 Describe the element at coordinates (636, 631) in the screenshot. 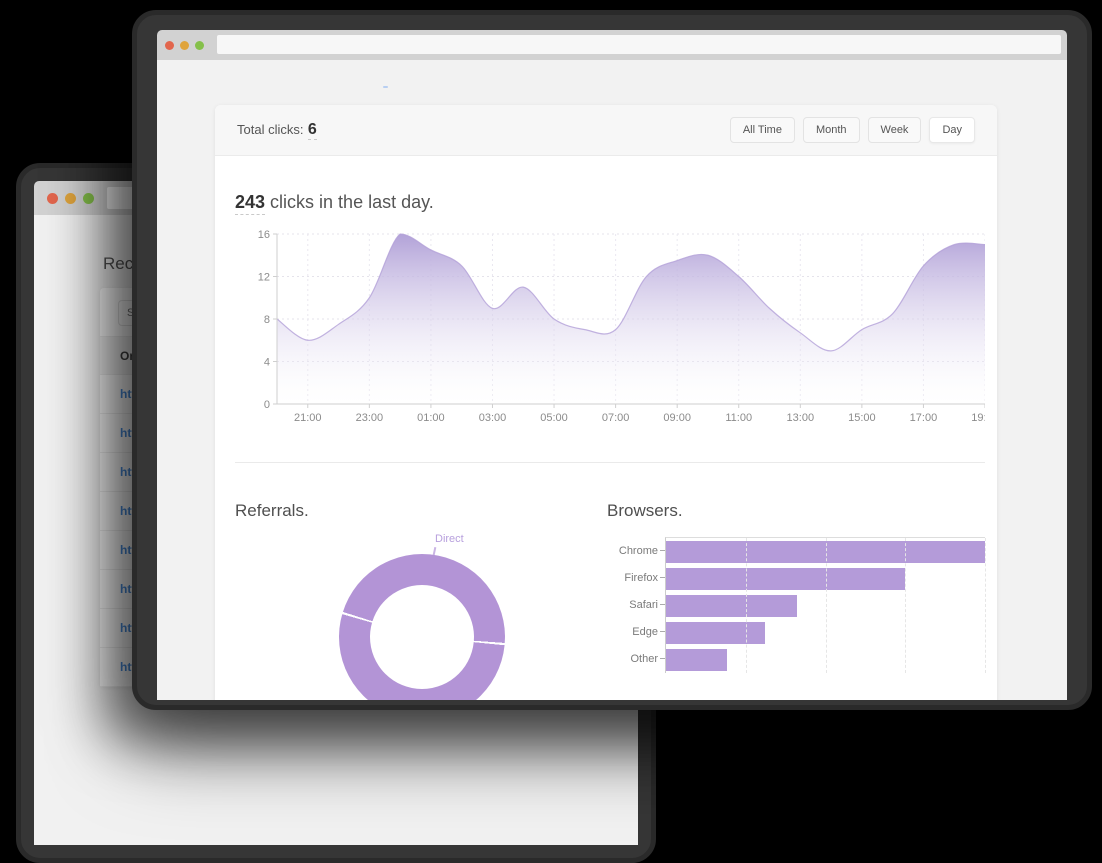

I see `bar-category-label: Edge` at that location.